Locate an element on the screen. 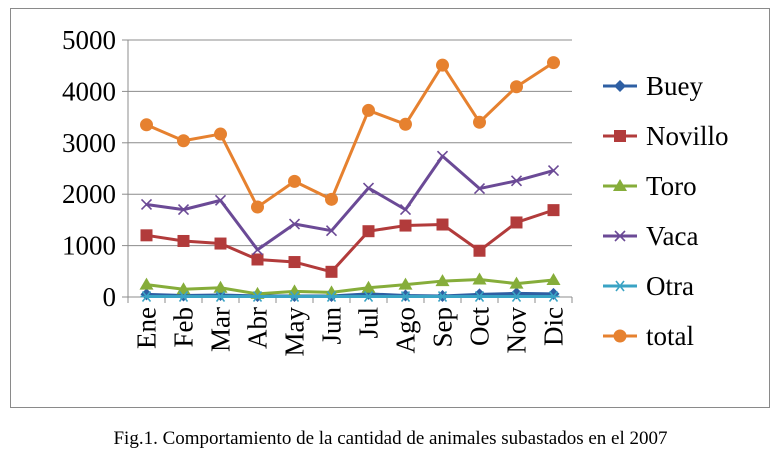 The image size is (781, 464). legend-label: Otra is located at coordinates (670, 286).